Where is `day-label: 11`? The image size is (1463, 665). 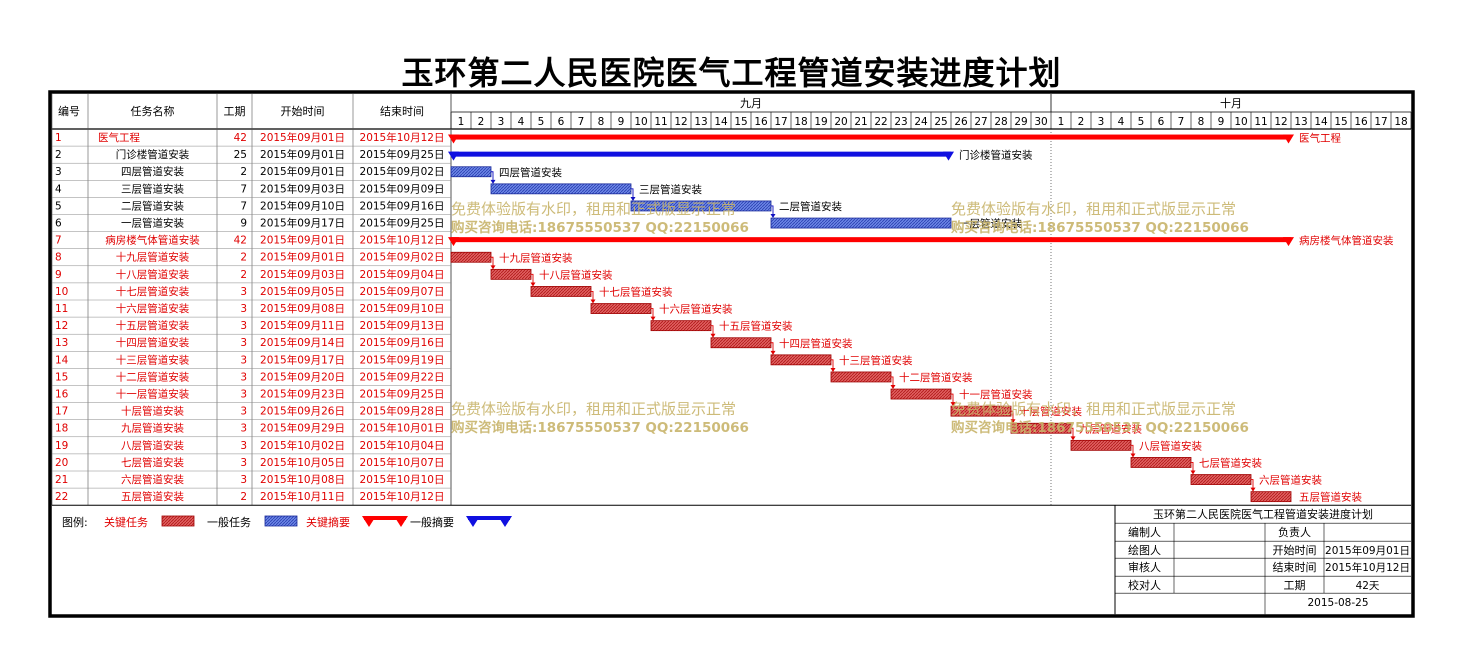 day-label: 11 is located at coordinates (660, 122).